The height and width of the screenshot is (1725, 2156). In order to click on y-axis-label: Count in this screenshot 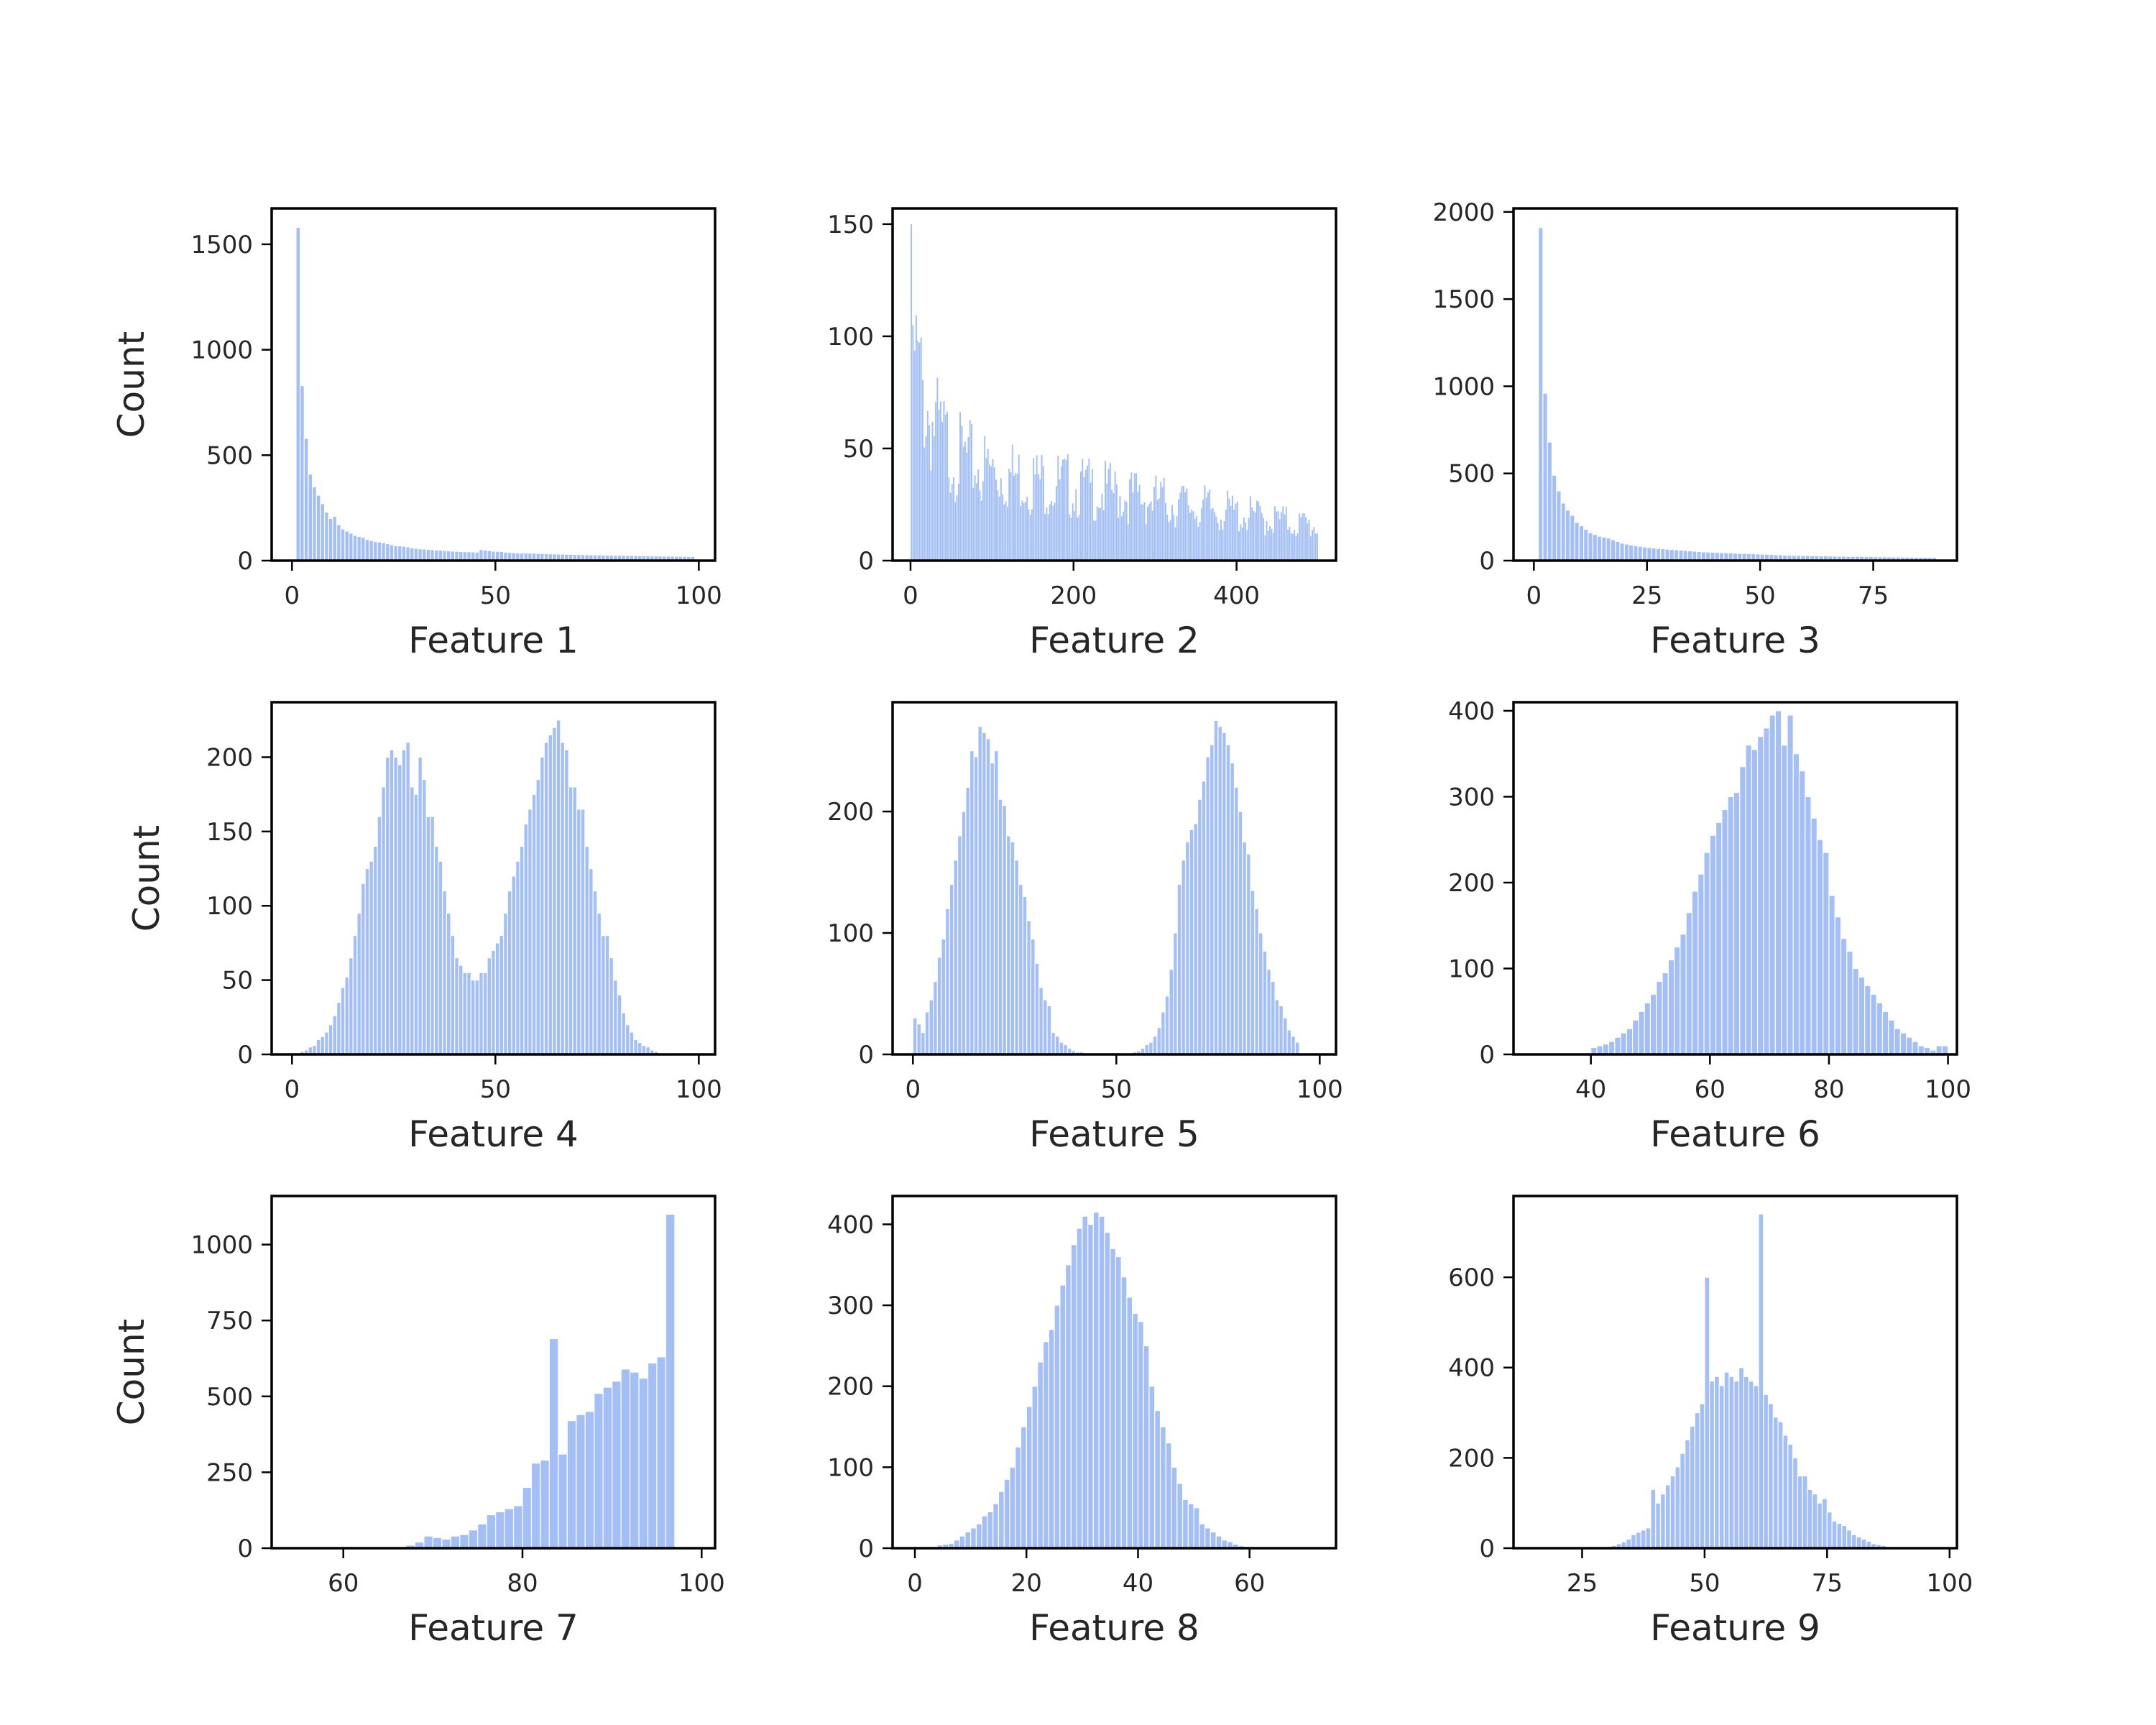, I will do `click(131, 1372)`.